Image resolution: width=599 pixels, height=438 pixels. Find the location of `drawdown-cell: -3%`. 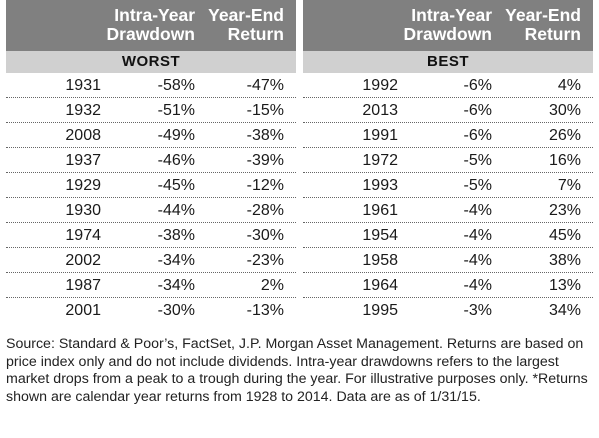

drawdown-cell: -3% is located at coordinates (477, 310).